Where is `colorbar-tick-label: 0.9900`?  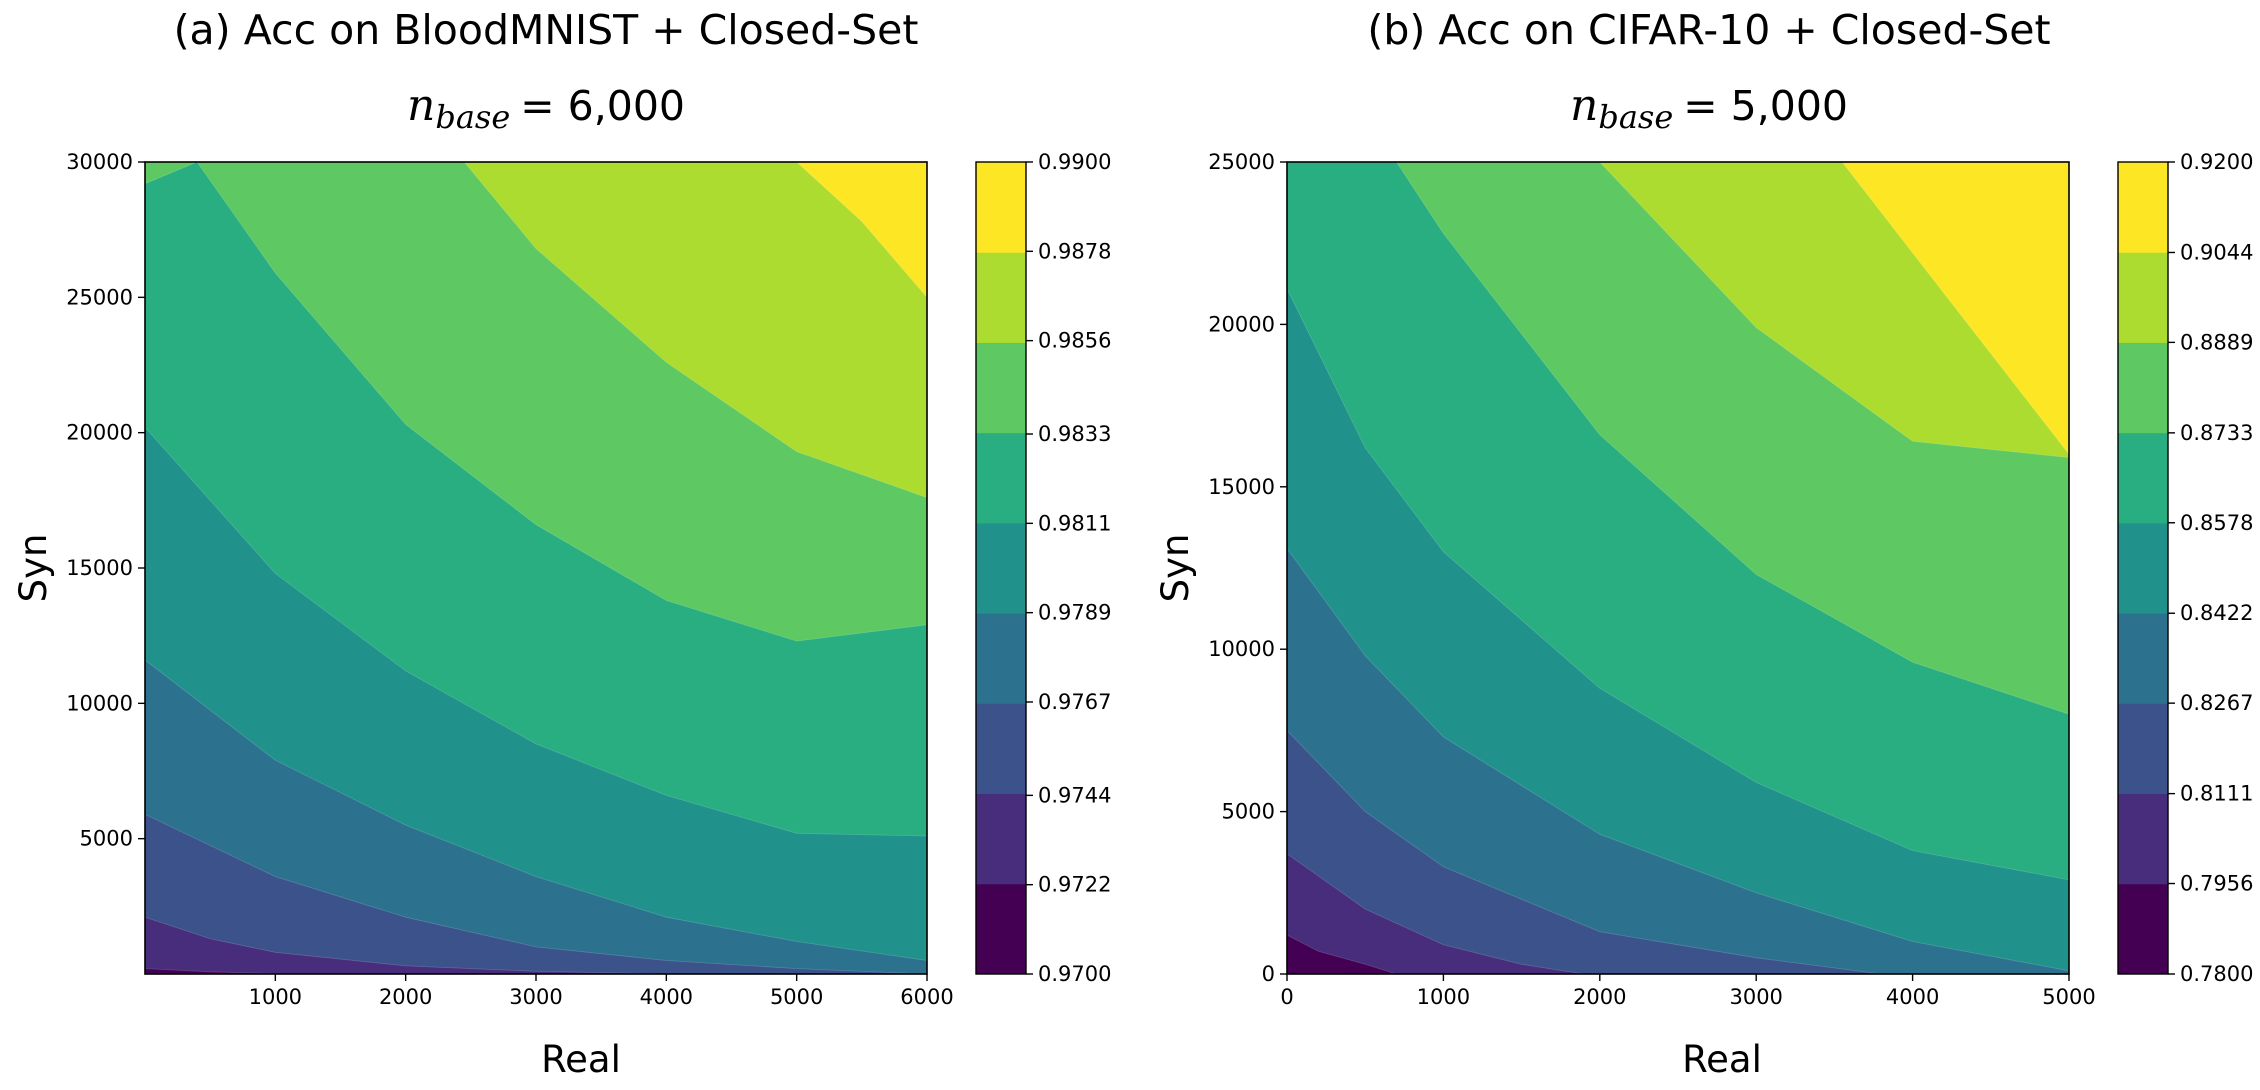
colorbar-tick-label: 0.9900 is located at coordinates (1074, 162).